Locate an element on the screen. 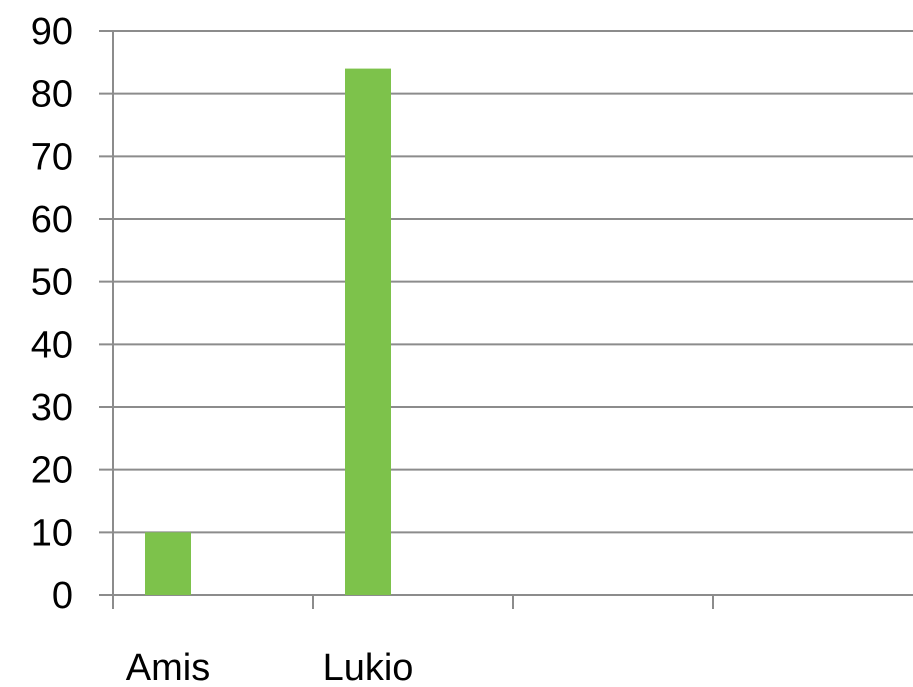 The width and height of the screenshot is (913, 687). y-tick-label: 50 is located at coordinates (52, 283).